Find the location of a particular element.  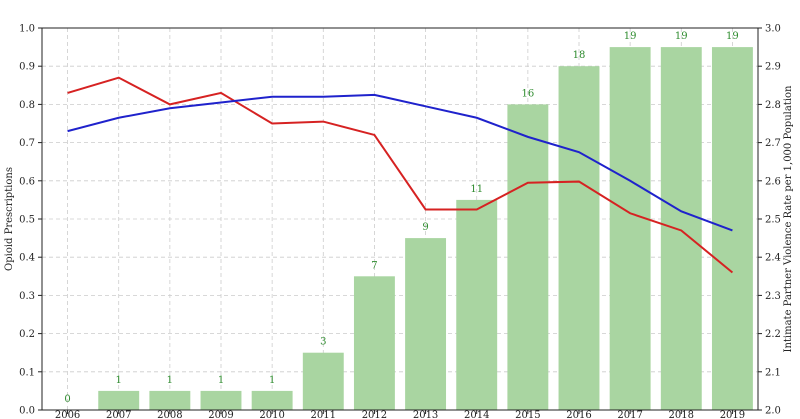

x-tick-label: 2006 is located at coordinates (67, 414).